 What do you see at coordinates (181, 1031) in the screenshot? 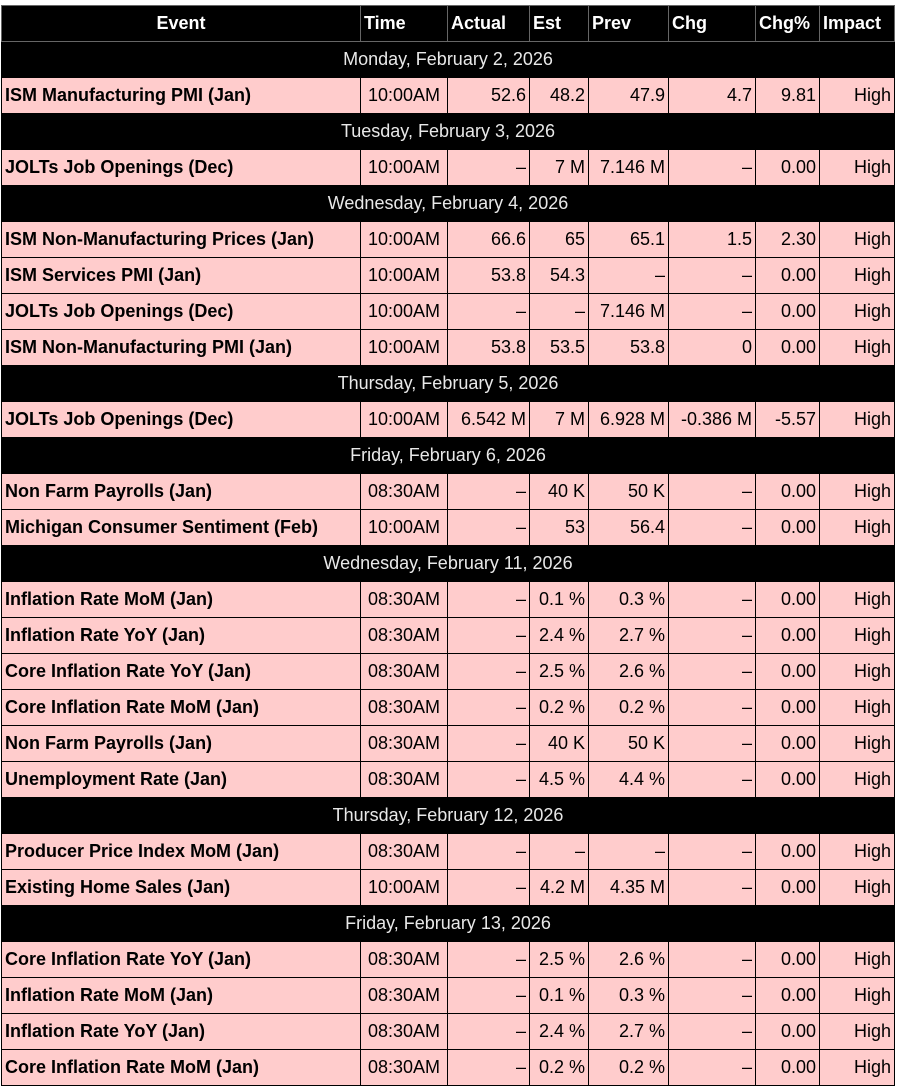
I see `event: Inflation Rate YoY (Jan)` at bounding box center [181, 1031].